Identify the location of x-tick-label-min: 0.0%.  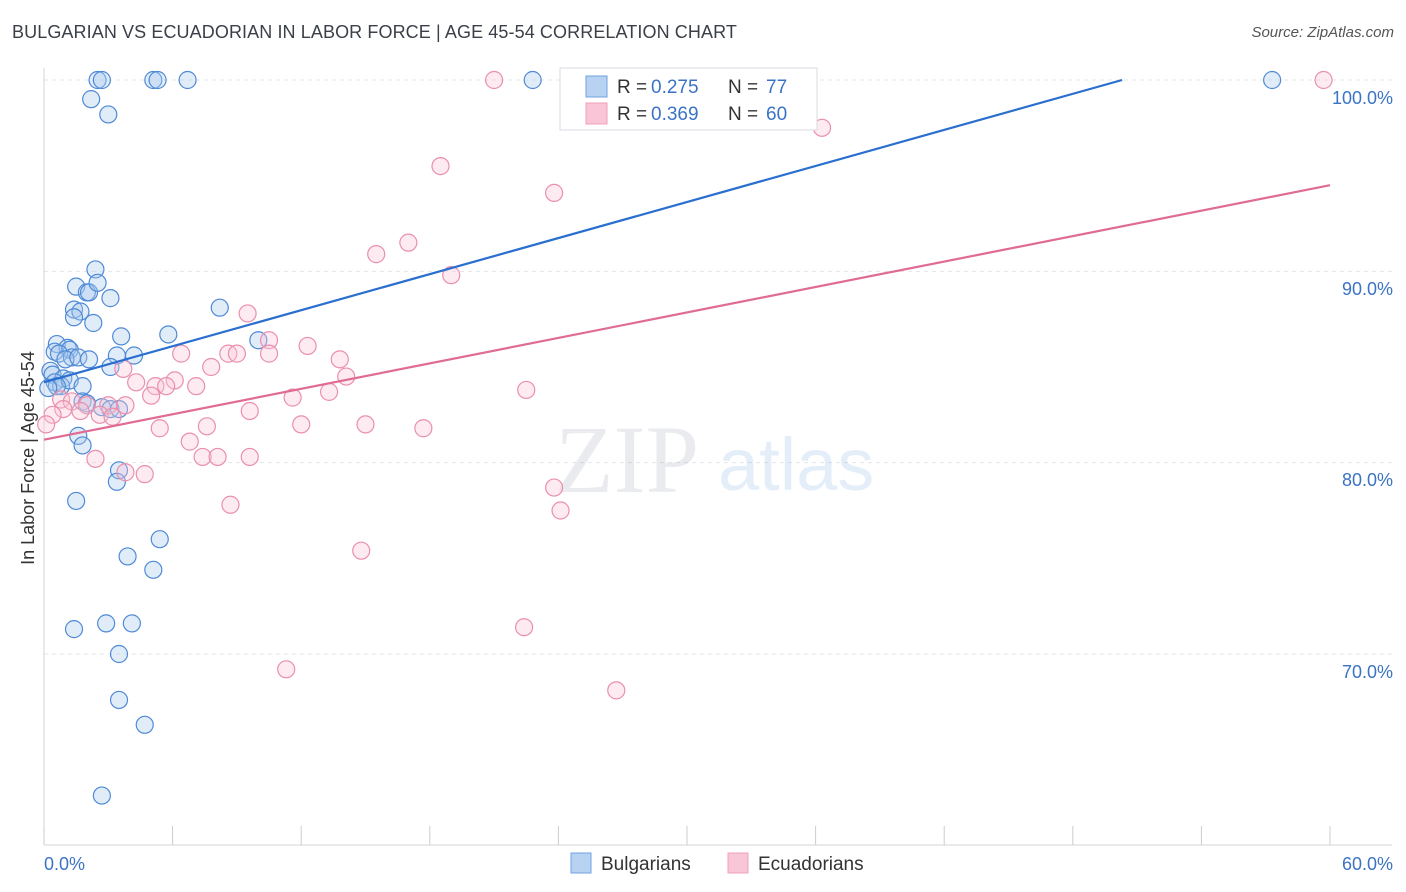
(64, 864).